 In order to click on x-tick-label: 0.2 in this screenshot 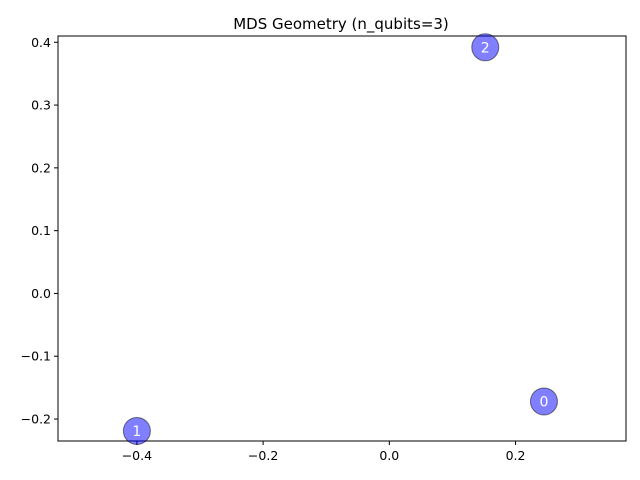, I will do `click(516, 455)`.